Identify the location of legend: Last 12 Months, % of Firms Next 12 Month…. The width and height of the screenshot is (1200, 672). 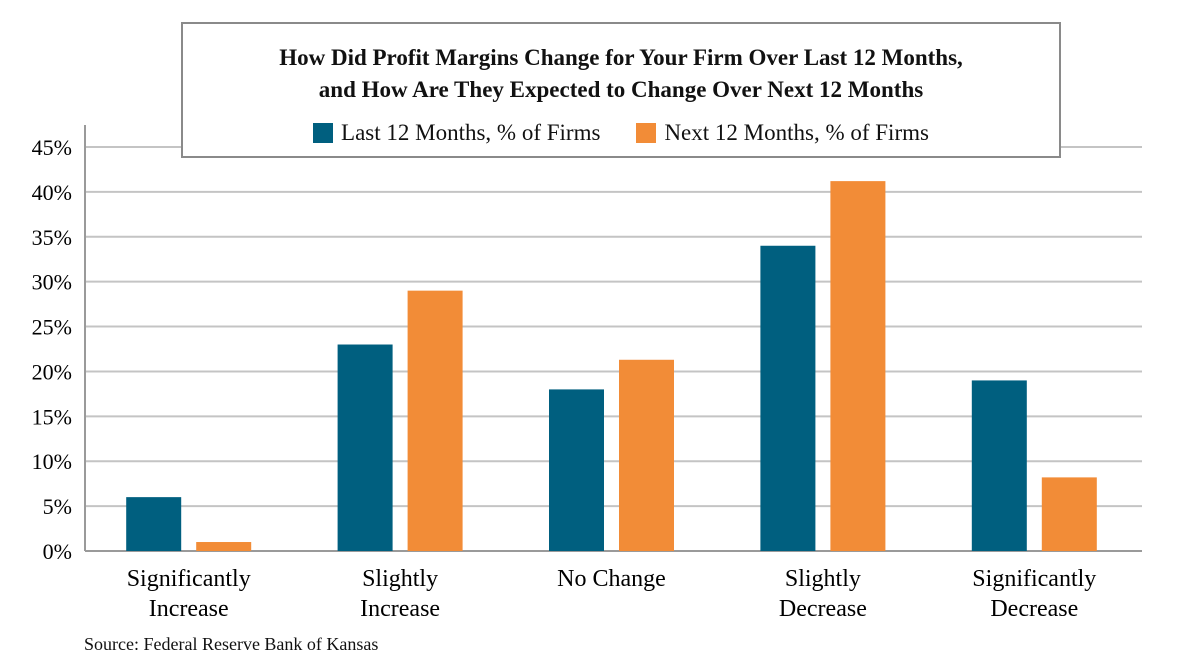
(621, 133).